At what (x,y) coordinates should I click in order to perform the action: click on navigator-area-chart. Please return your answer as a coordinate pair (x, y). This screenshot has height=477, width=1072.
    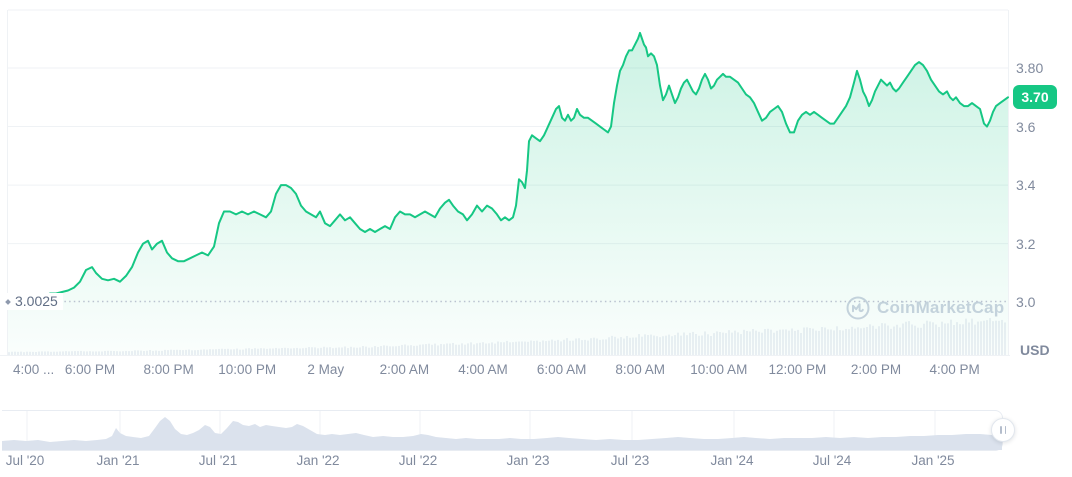
    Looking at the image, I should click on (502, 430).